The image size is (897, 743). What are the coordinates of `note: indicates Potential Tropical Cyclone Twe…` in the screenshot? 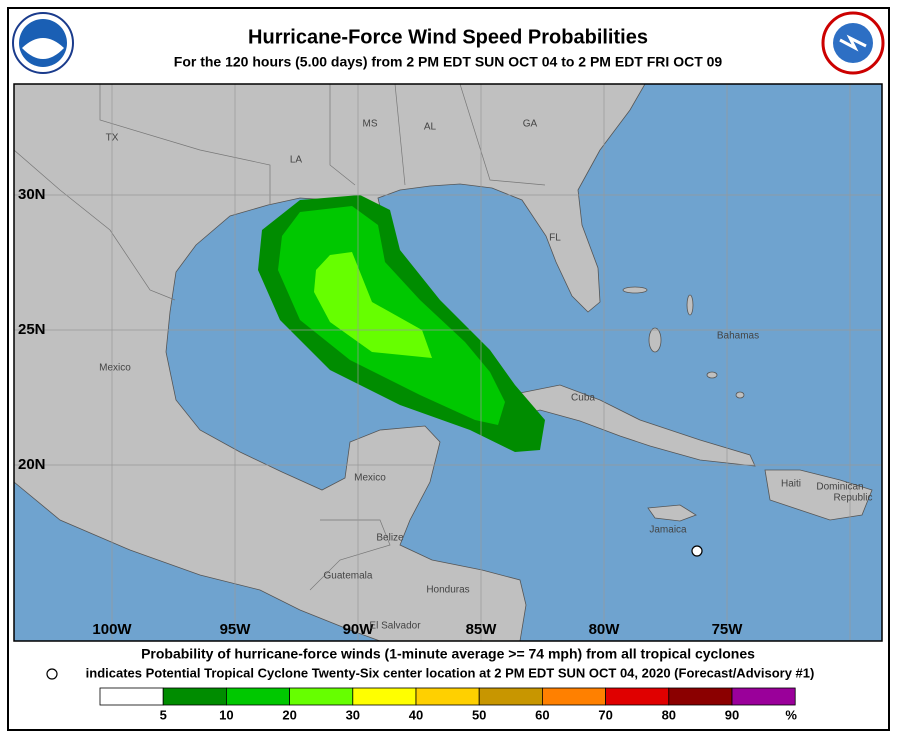 It's located at (450, 672).